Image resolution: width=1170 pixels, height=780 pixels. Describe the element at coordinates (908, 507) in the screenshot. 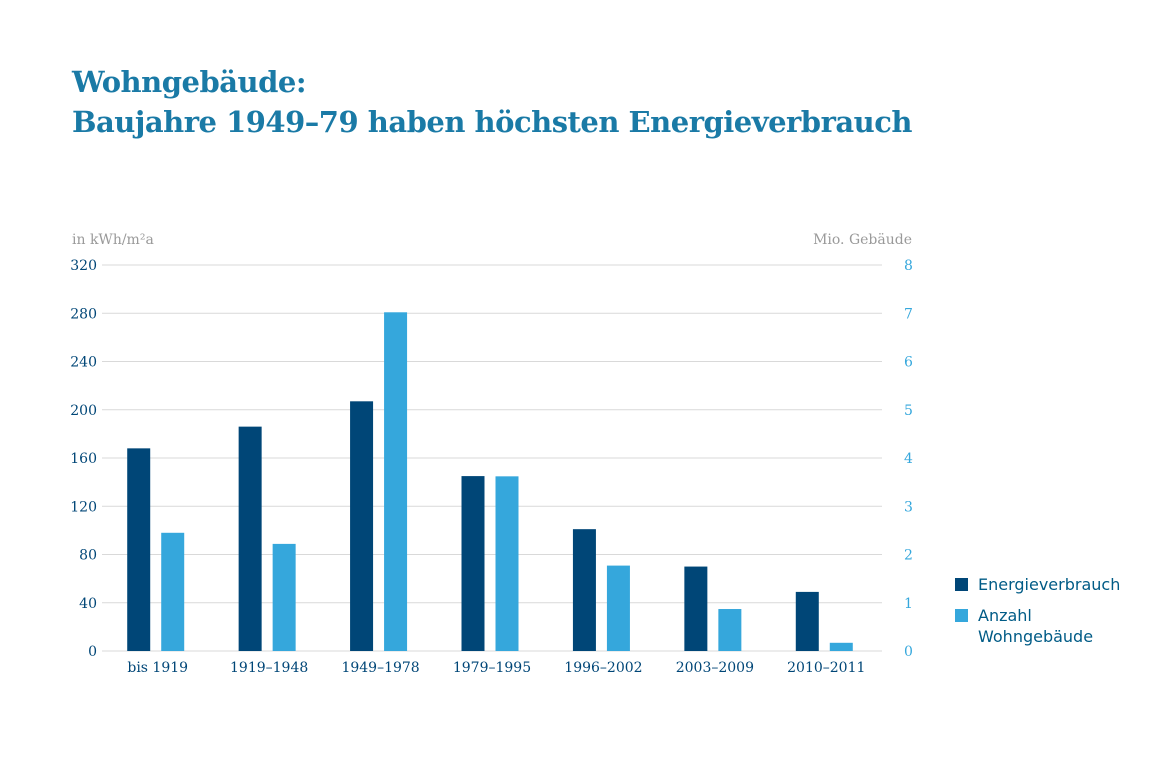

I see `right-tick-label: 3` at that location.